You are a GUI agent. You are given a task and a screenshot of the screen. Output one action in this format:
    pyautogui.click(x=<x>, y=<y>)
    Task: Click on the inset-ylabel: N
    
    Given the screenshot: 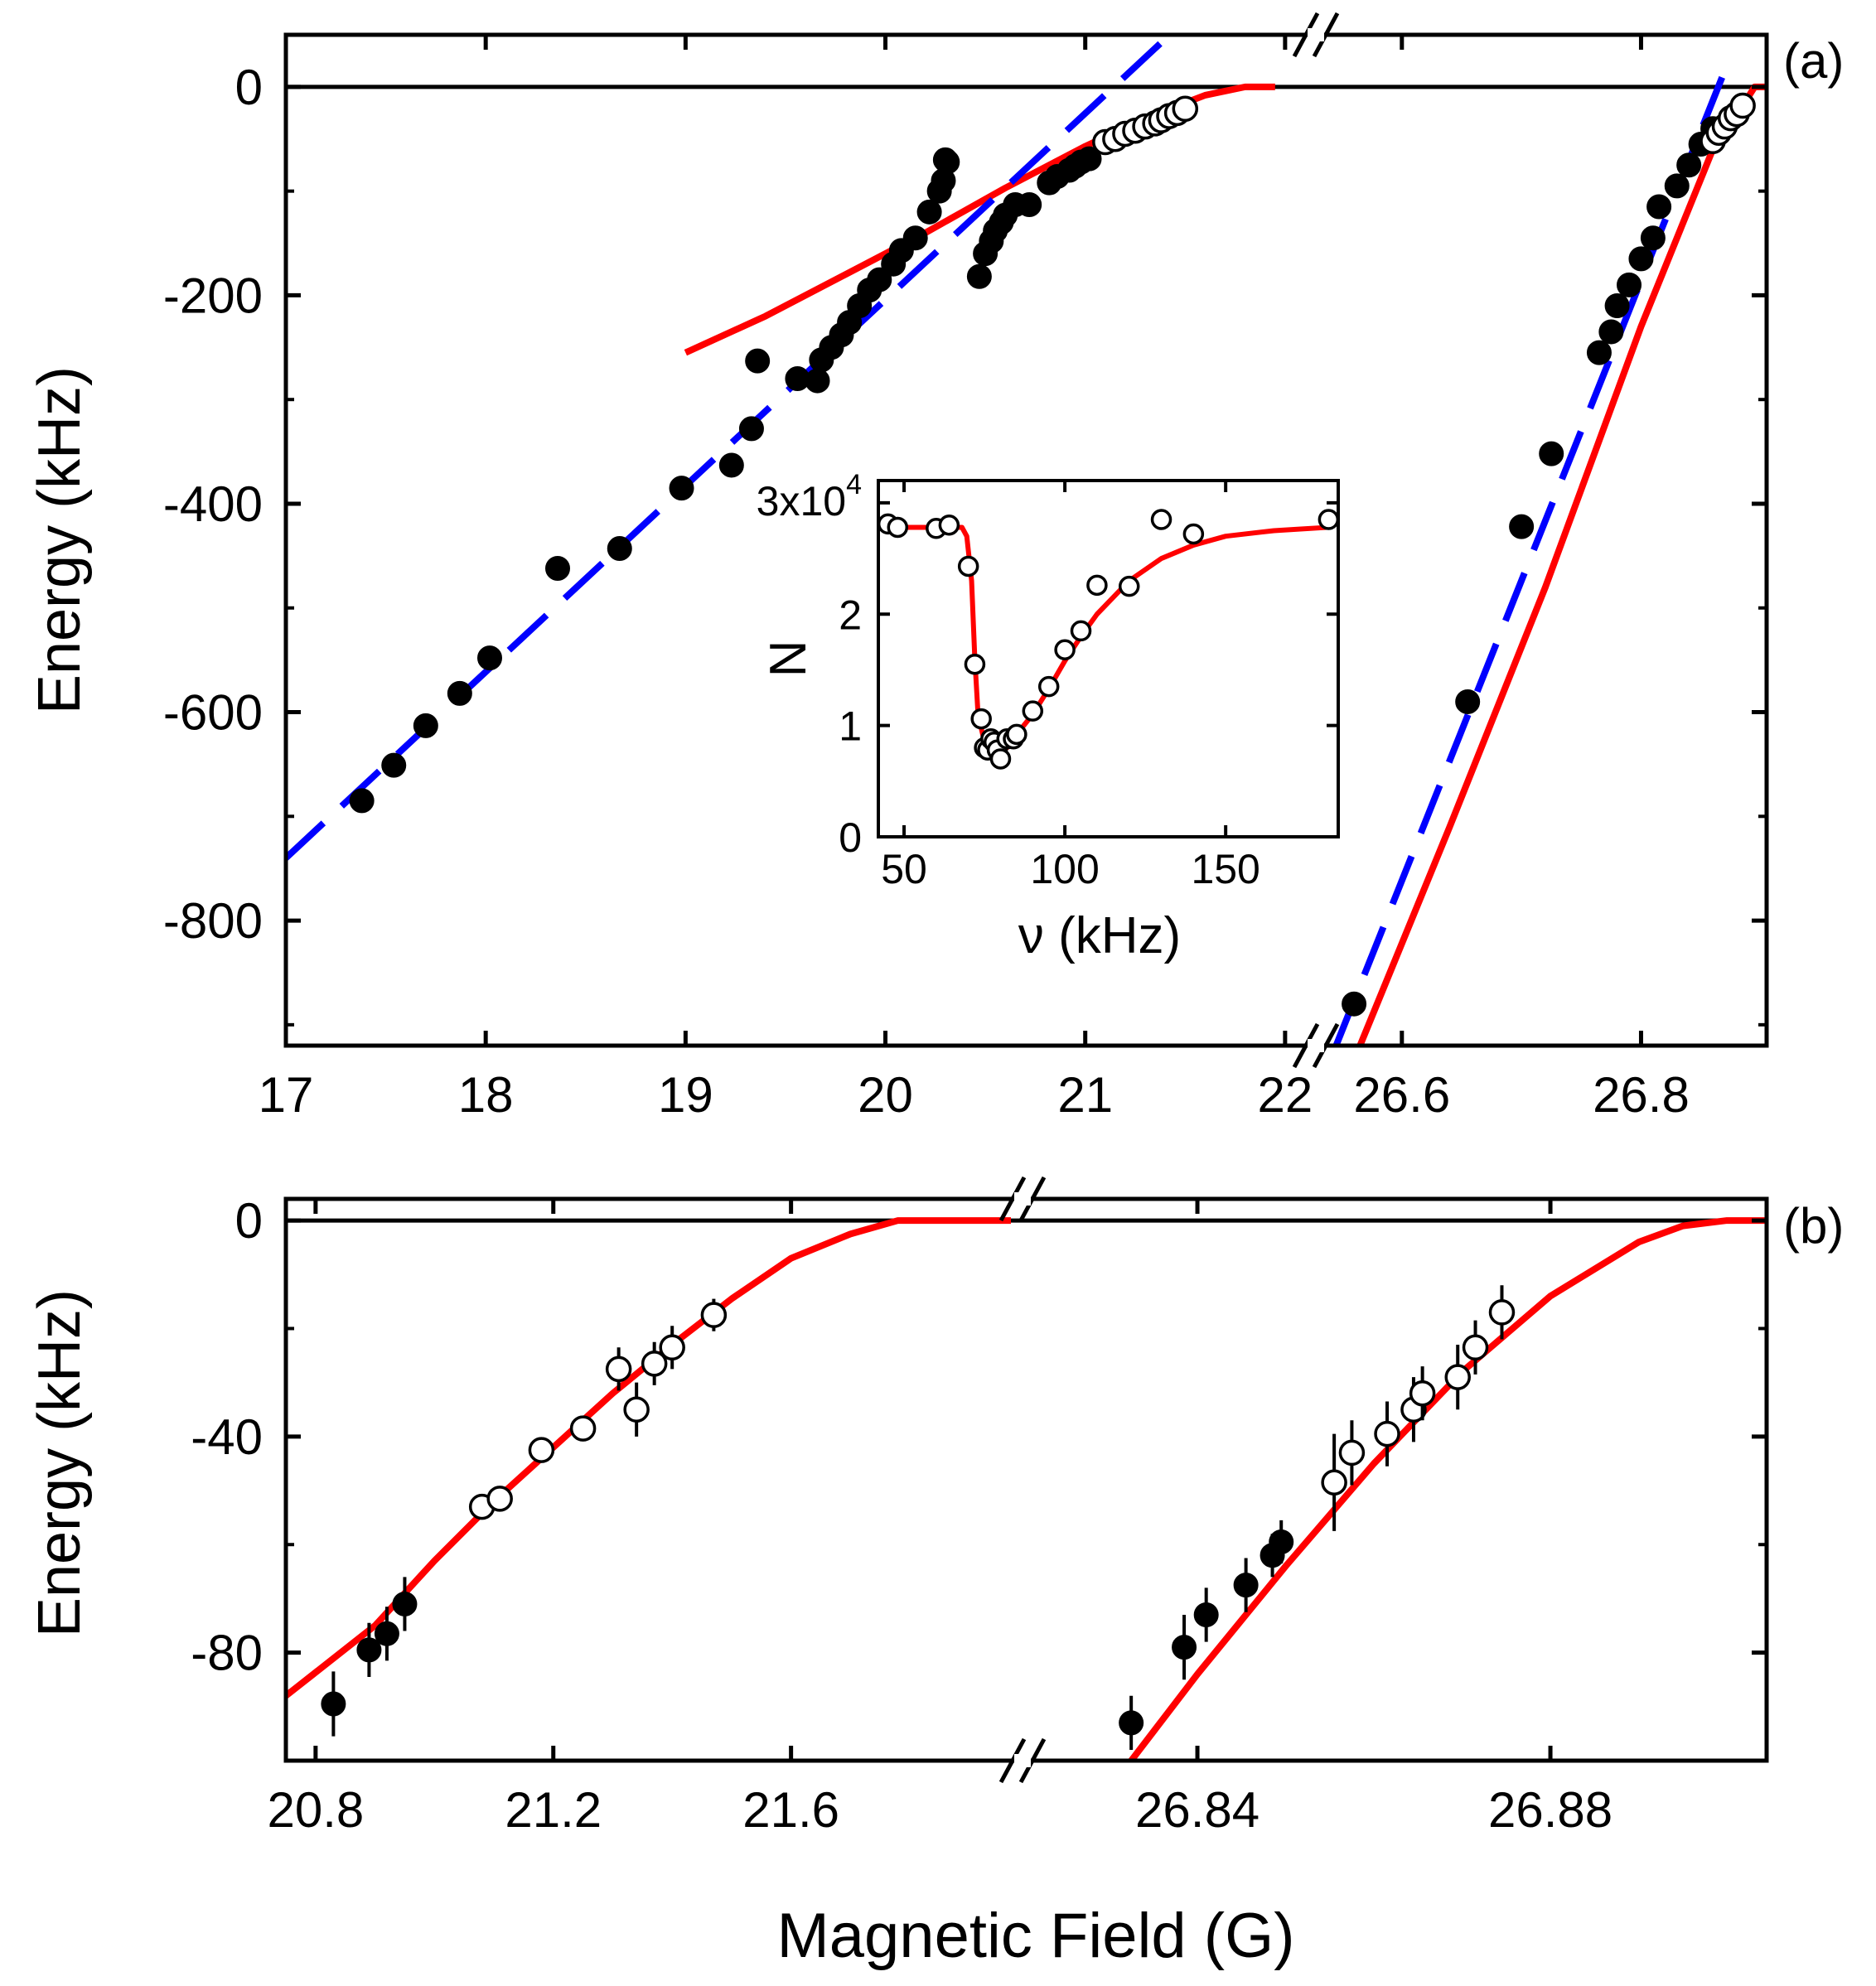 What is the action you would take?
    pyautogui.click(x=788, y=659)
    